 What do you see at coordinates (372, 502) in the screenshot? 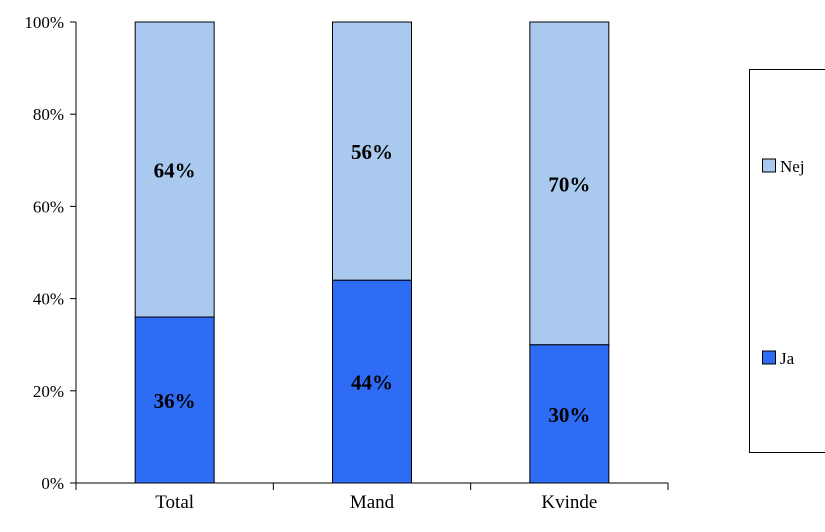
I see `x-tick-label: Mand` at bounding box center [372, 502].